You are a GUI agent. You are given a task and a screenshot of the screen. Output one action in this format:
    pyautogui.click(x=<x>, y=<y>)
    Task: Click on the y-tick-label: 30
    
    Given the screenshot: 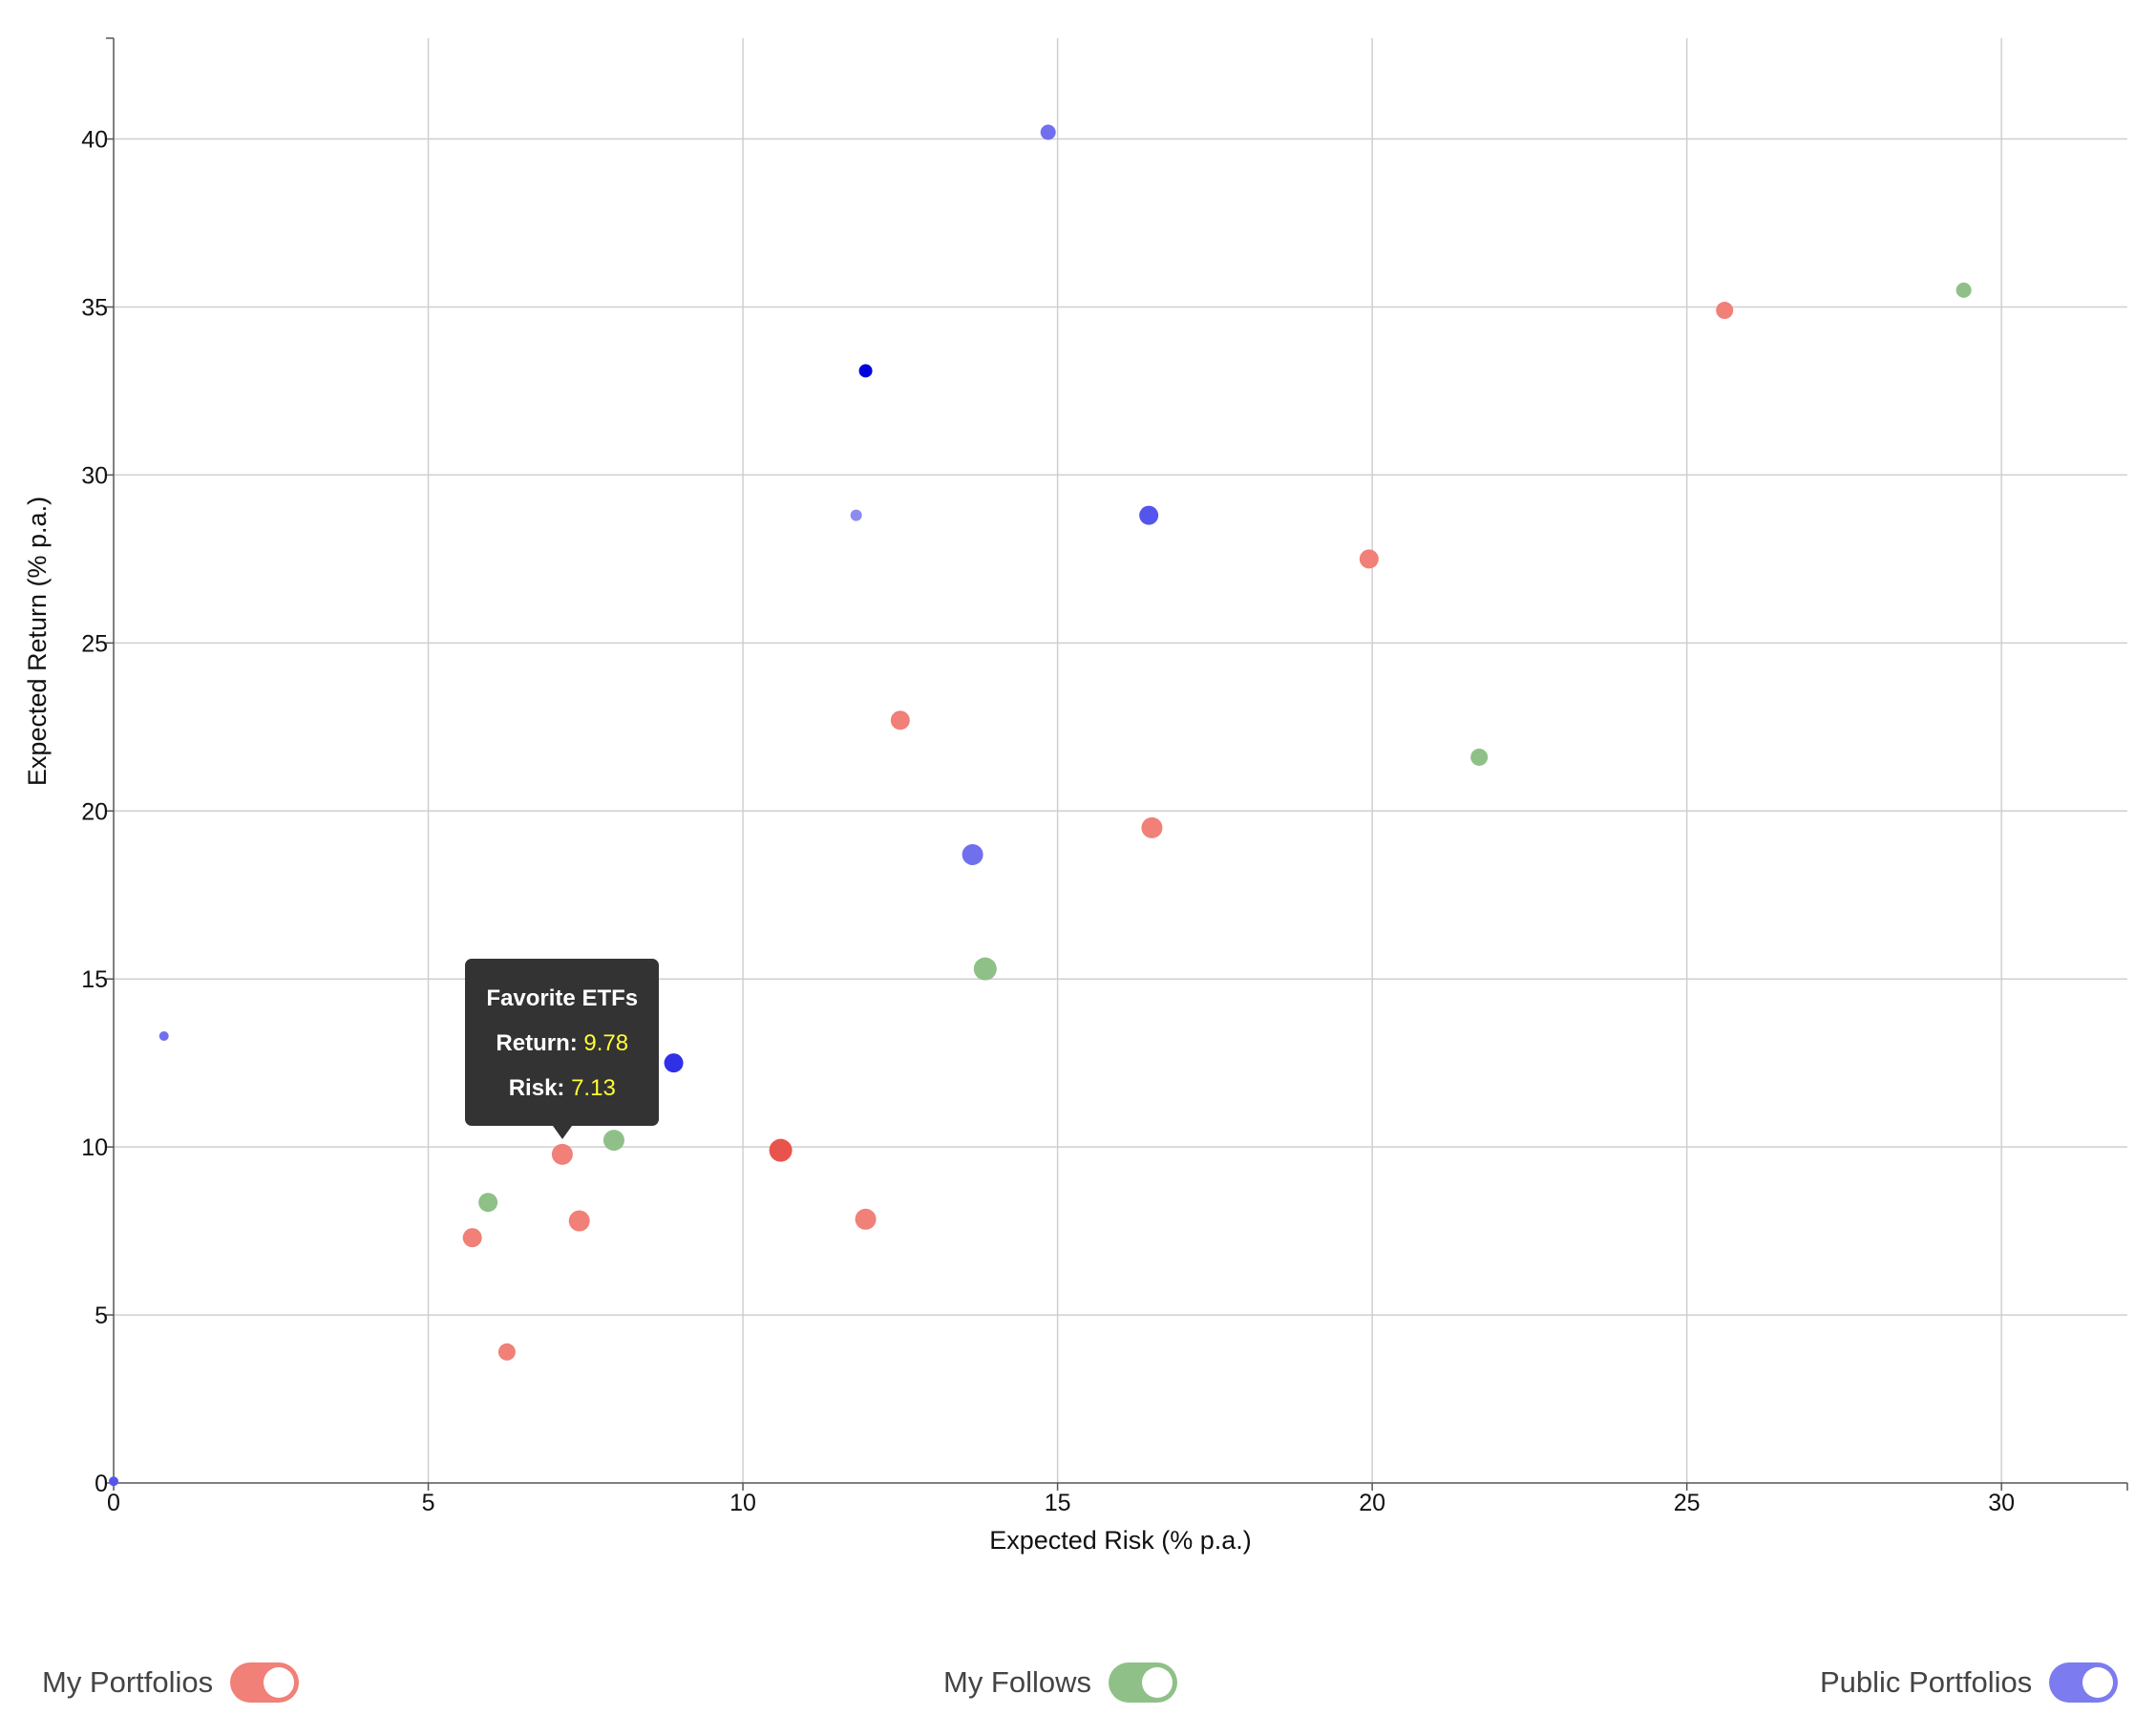 What is the action you would take?
    pyautogui.click(x=95, y=475)
    